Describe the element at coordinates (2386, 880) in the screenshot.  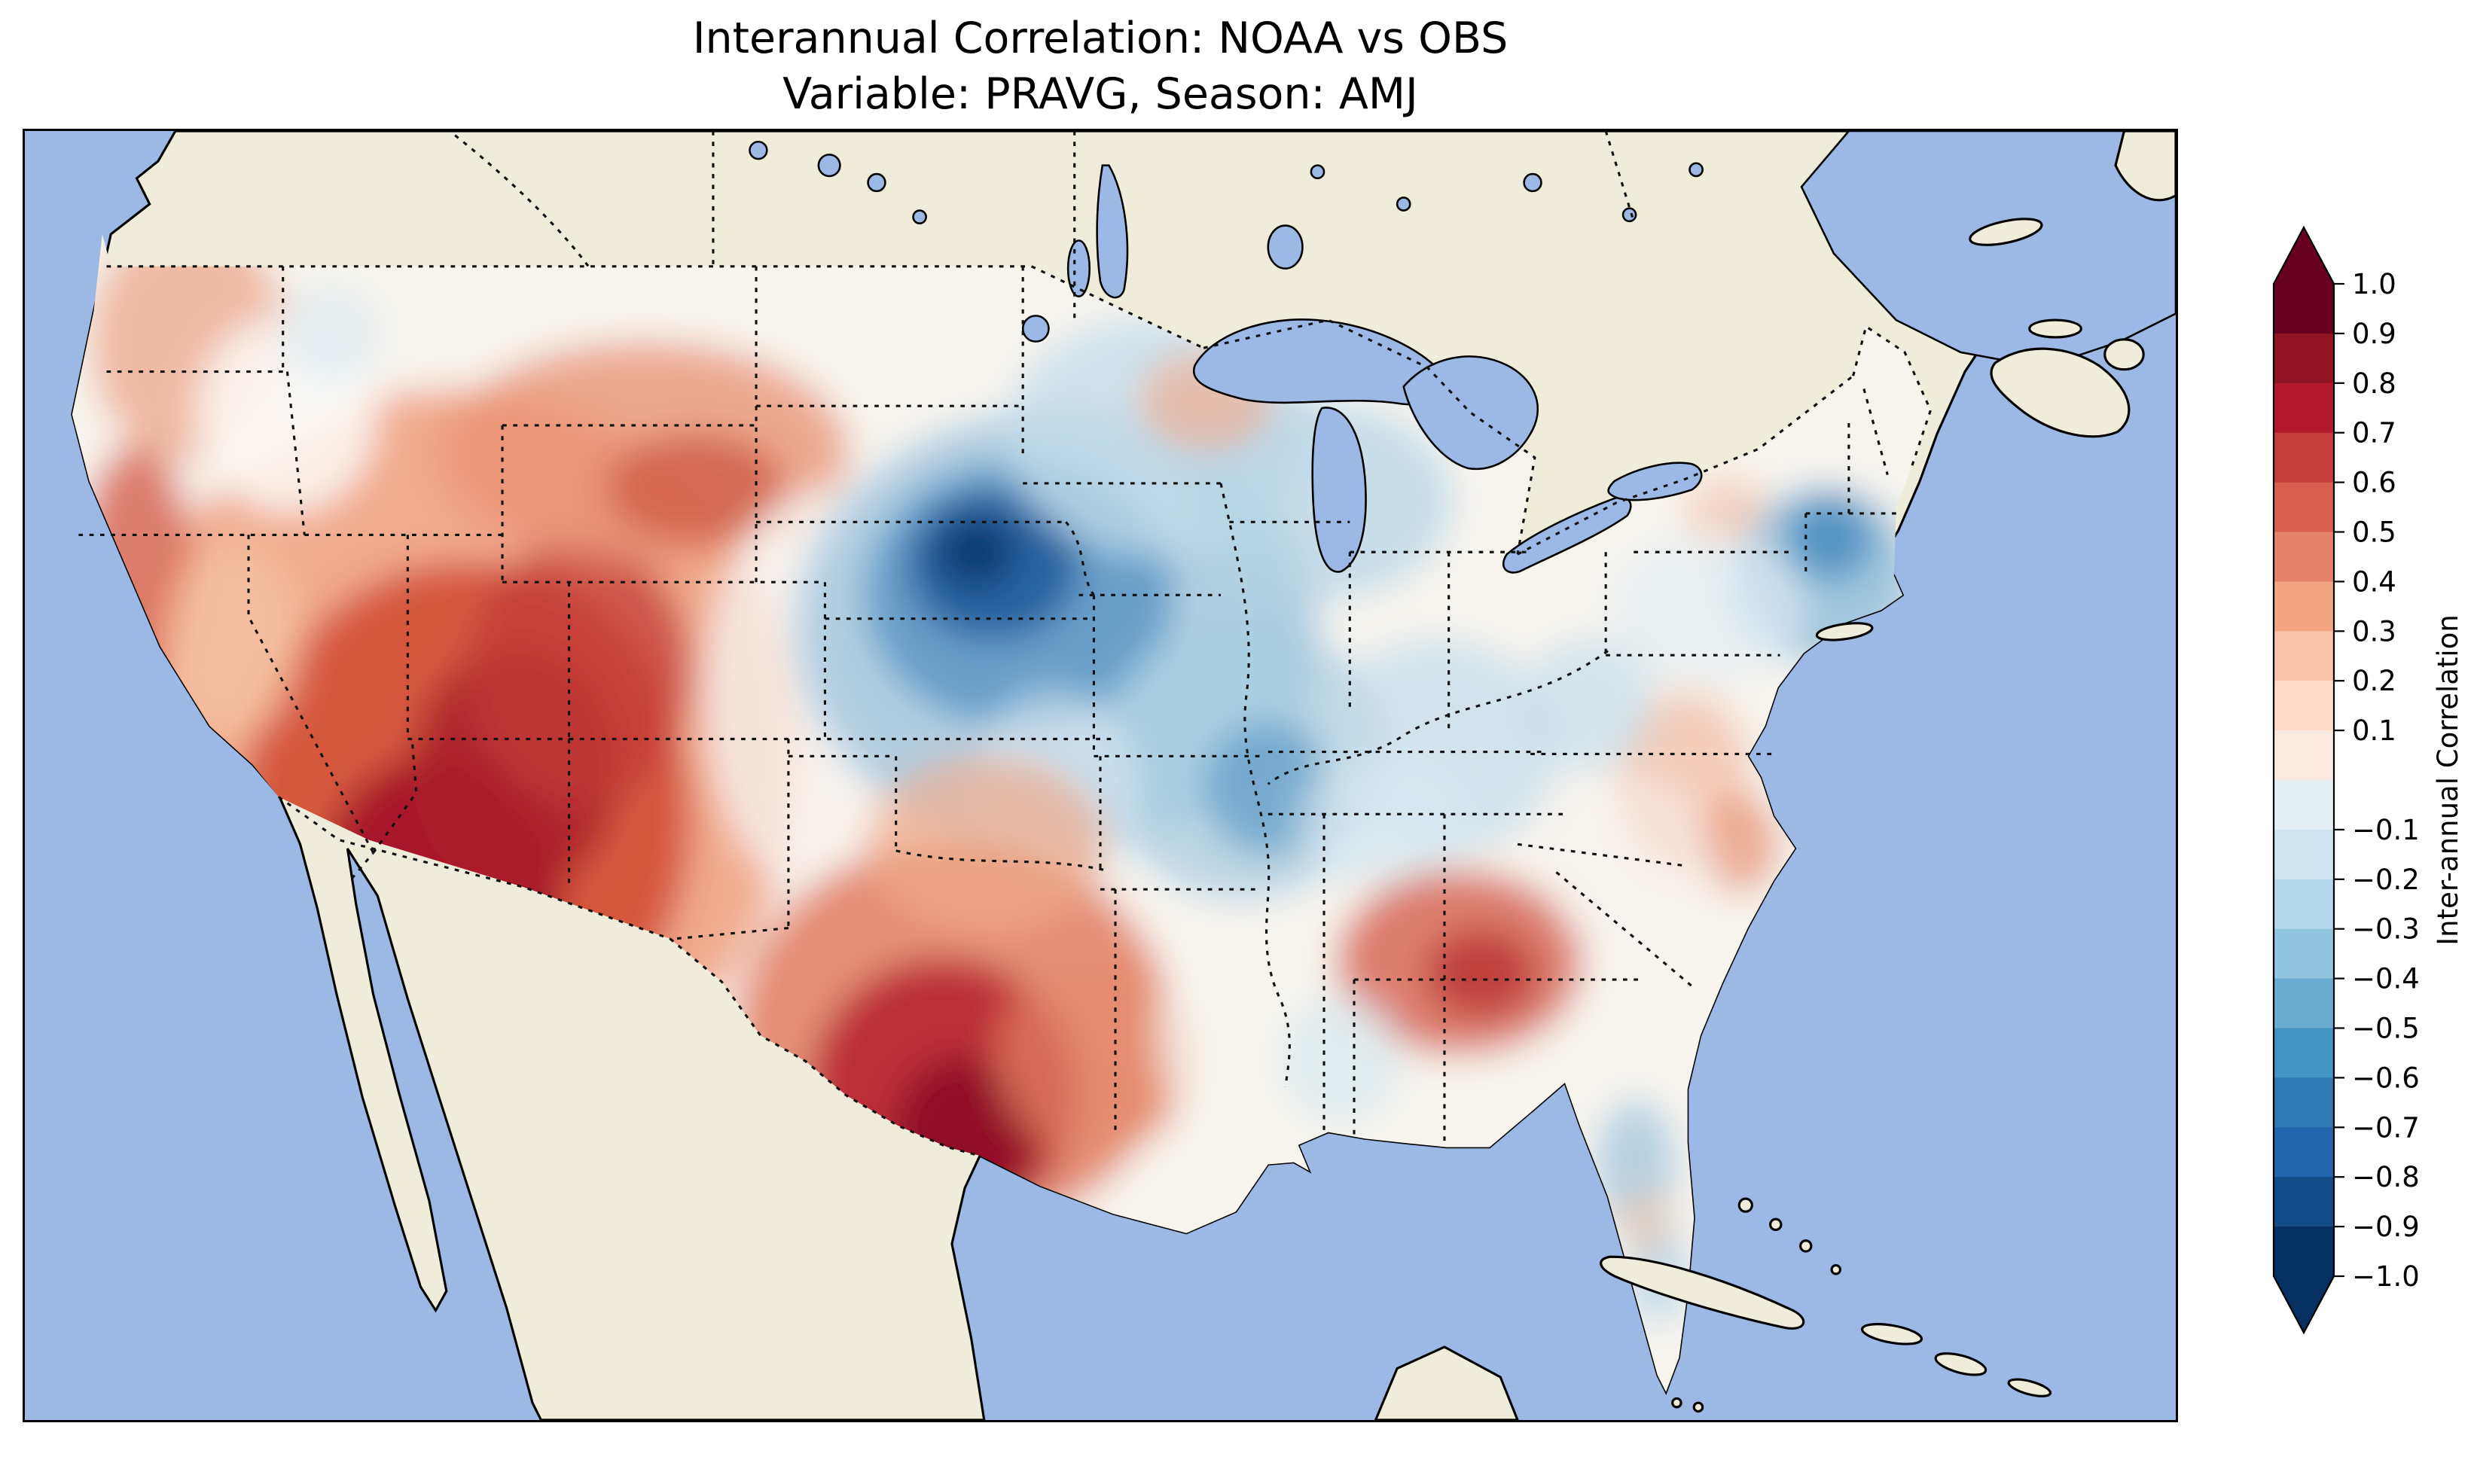
I see `colorbar-tick-label: −0.2` at that location.